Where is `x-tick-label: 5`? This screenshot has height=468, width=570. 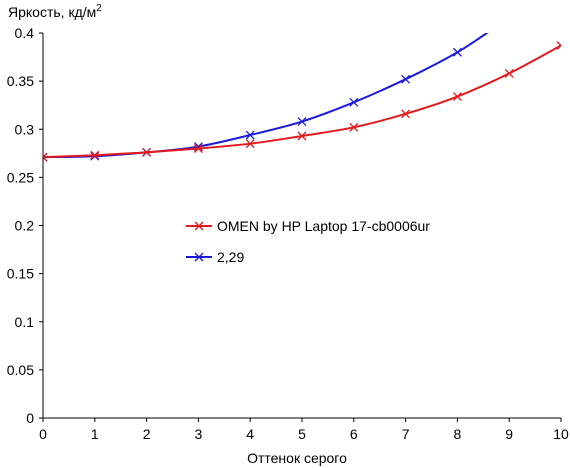
x-tick-label: 5 is located at coordinates (302, 434).